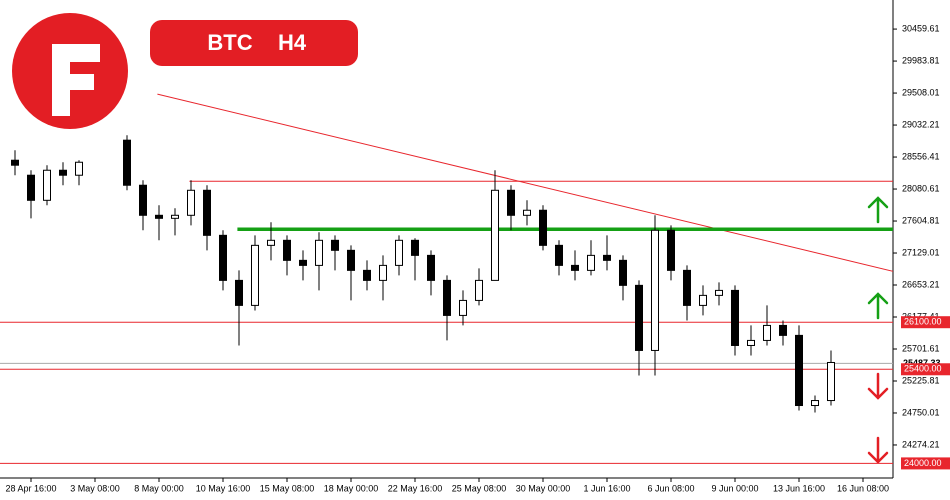 The image size is (950, 500). Describe the element at coordinates (921, 92) in the screenshot. I see `y-tick-label: 29508.01` at that location.